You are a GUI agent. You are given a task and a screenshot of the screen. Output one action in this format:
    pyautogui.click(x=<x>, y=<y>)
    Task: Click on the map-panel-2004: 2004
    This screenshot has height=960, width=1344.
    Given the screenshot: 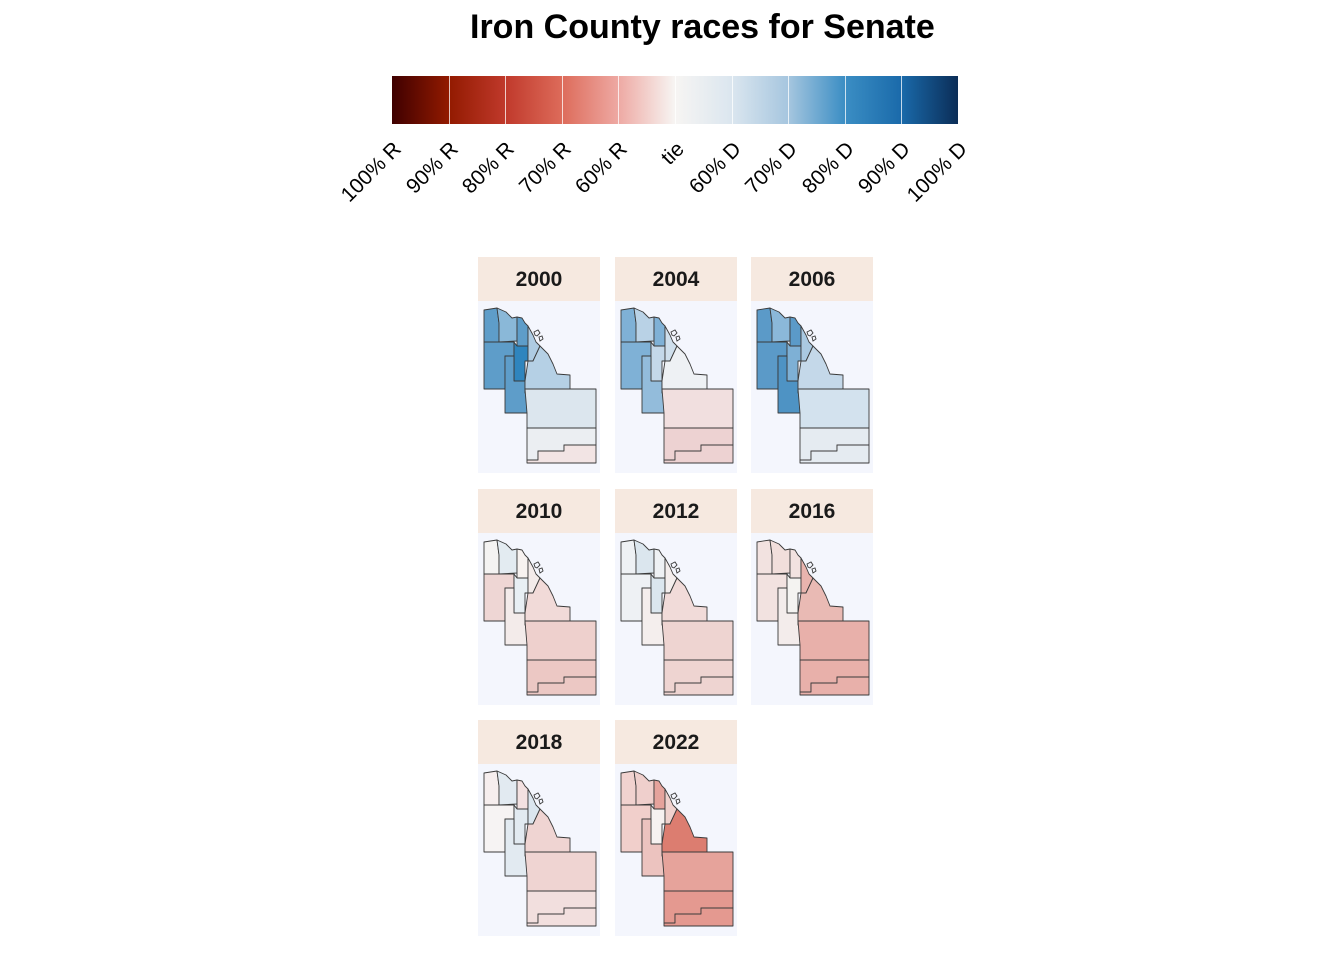 What is the action you would take?
    pyautogui.click(x=676, y=365)
    